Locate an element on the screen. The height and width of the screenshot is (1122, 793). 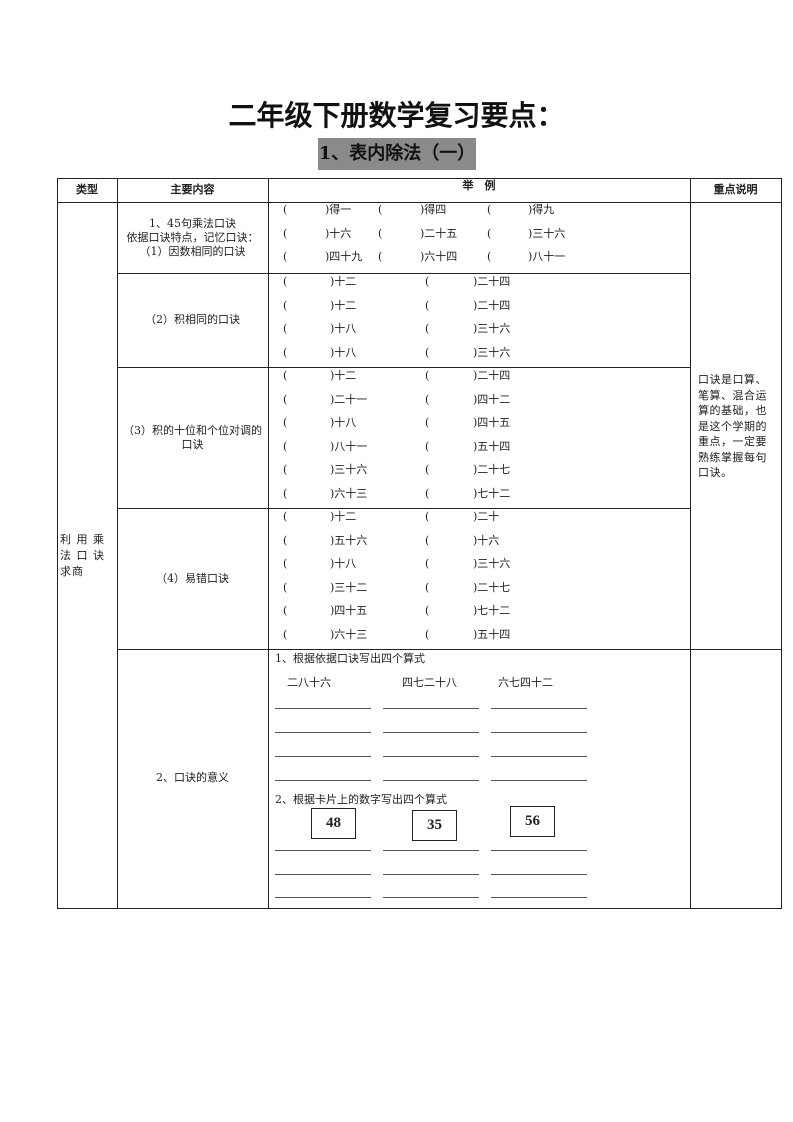
column-header: 举 例 is located at coordinates (479, 185).